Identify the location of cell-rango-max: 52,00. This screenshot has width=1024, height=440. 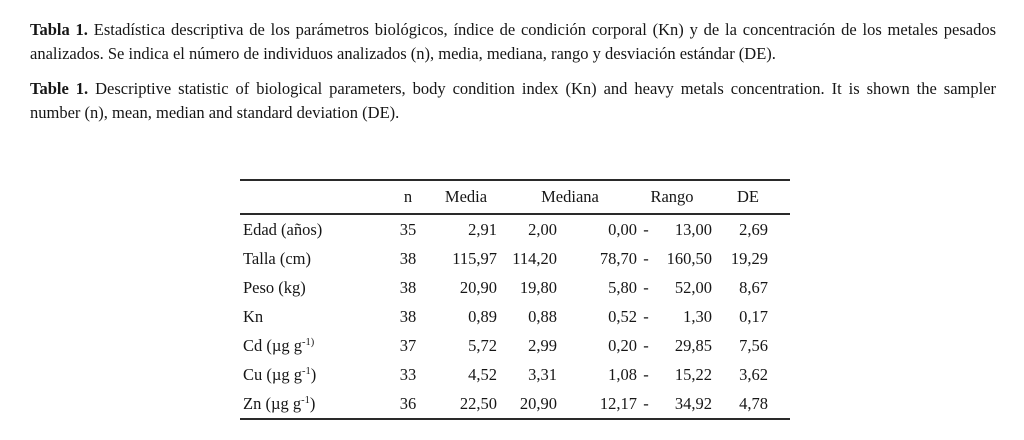
(693, 287).